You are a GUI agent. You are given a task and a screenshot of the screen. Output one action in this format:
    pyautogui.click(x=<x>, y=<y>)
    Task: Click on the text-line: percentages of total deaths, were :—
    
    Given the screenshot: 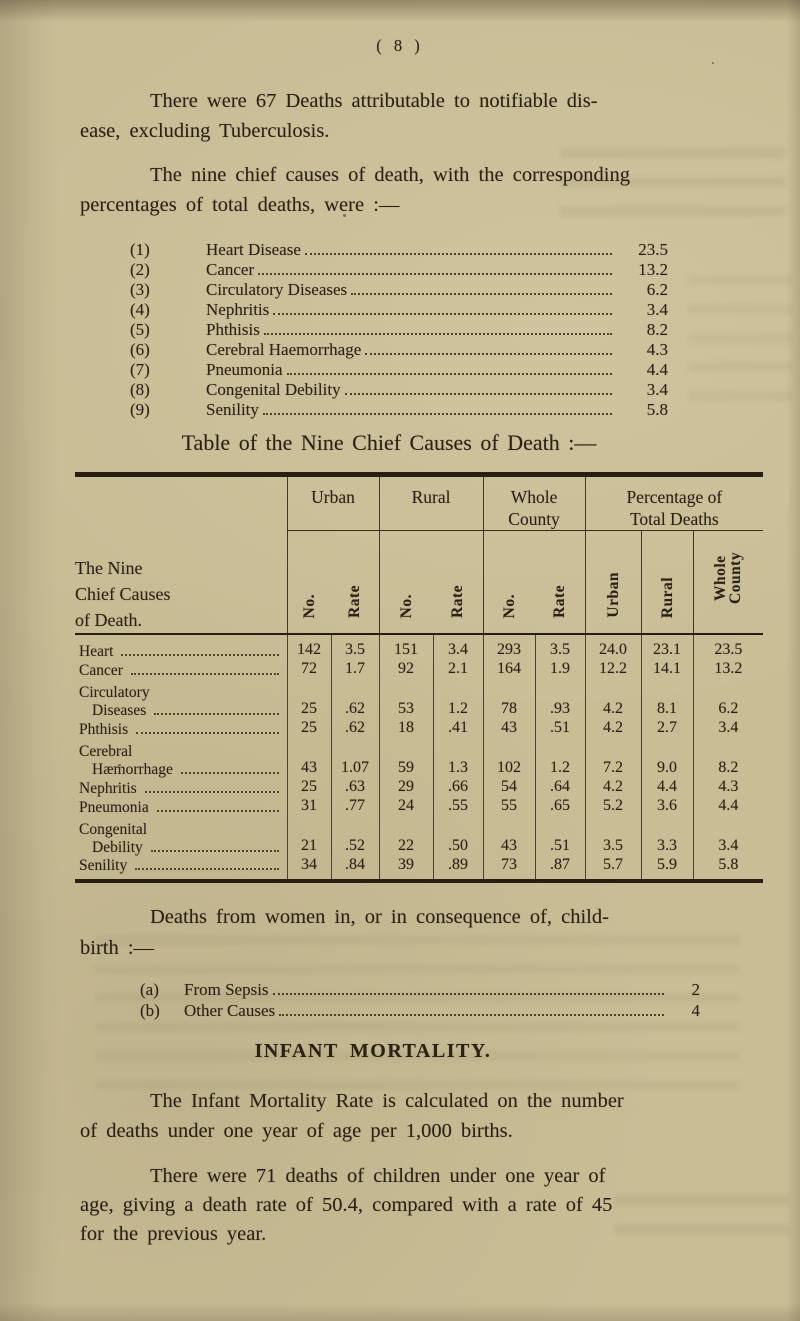 What is the action you would take?
    pyautogui.click(x=240, y=205)
    